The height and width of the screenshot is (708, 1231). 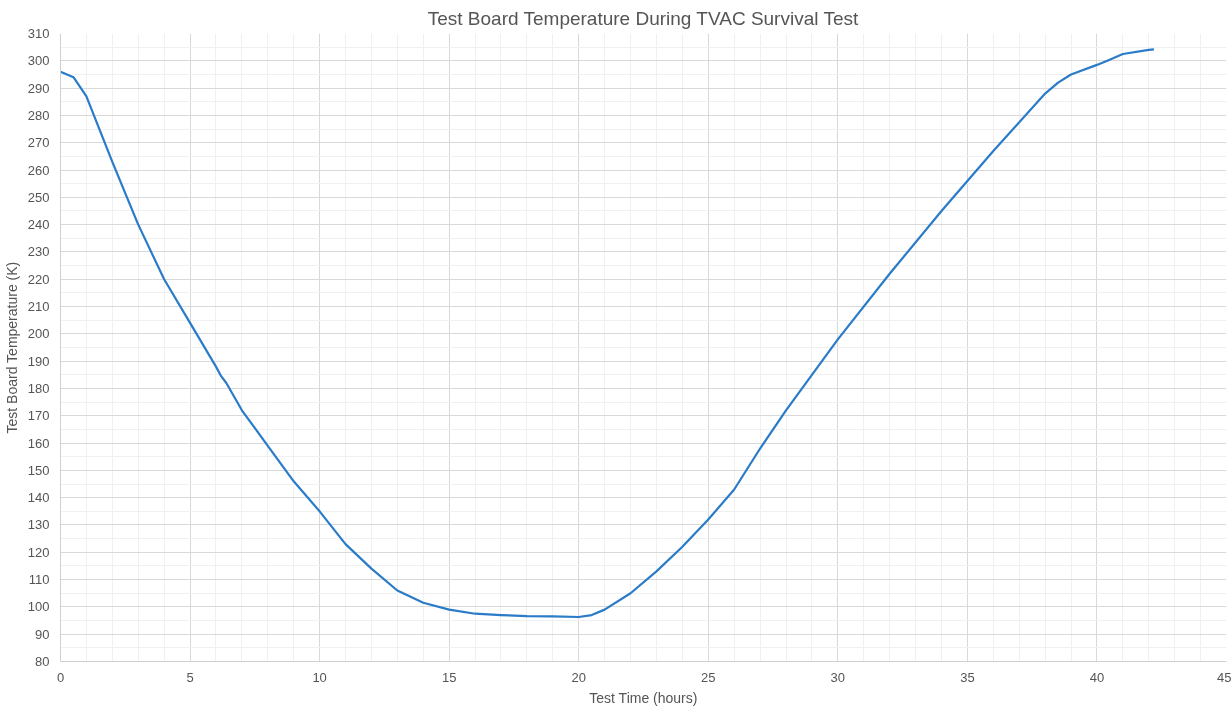 I want to click on y-tick-label: 210, so click(x=38, y=307).